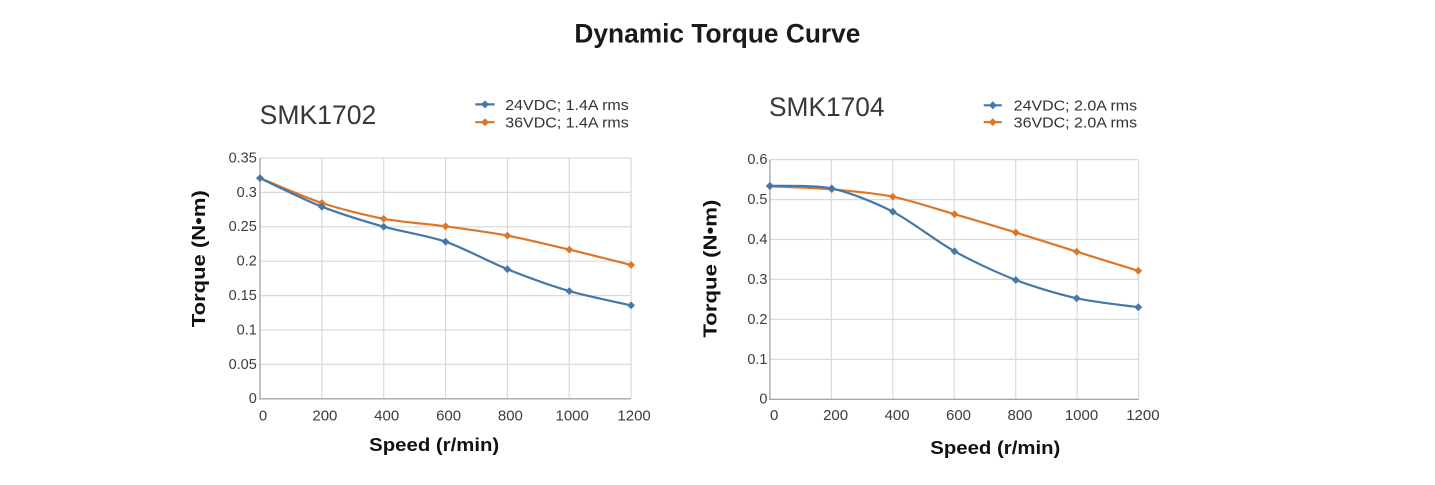 This screenshot has height=485, width=1435. What do you see at coordinates (243, 158) in the screenshot?
I see `svg-text: 0.35` at bounding box center [243, 158].